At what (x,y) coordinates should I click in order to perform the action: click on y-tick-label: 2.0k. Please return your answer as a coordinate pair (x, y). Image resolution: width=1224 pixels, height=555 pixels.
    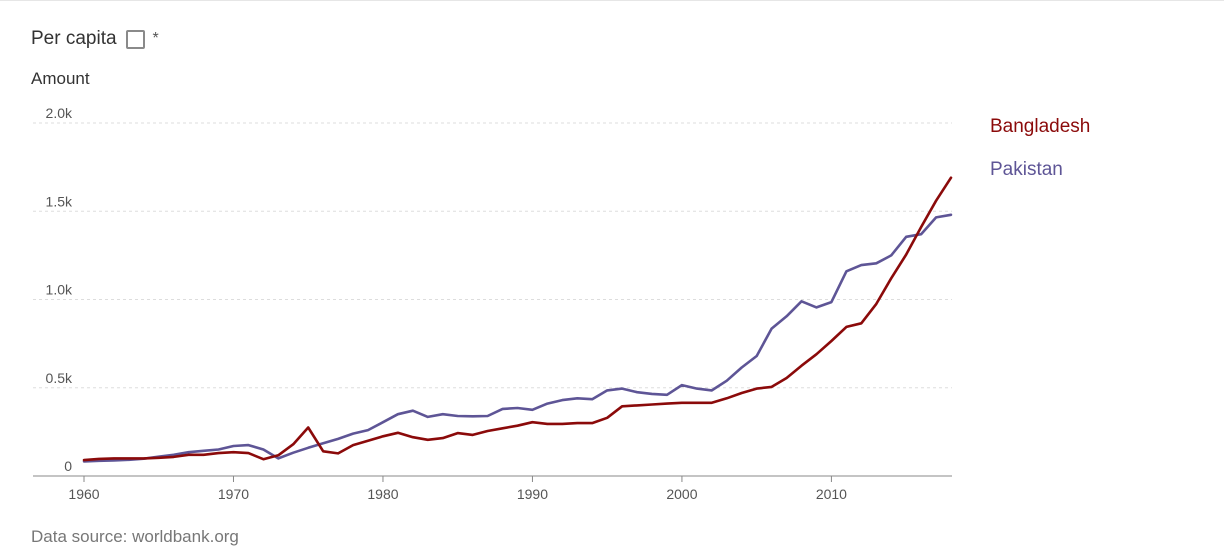
    Looking at the image, I should click on (59, 113).